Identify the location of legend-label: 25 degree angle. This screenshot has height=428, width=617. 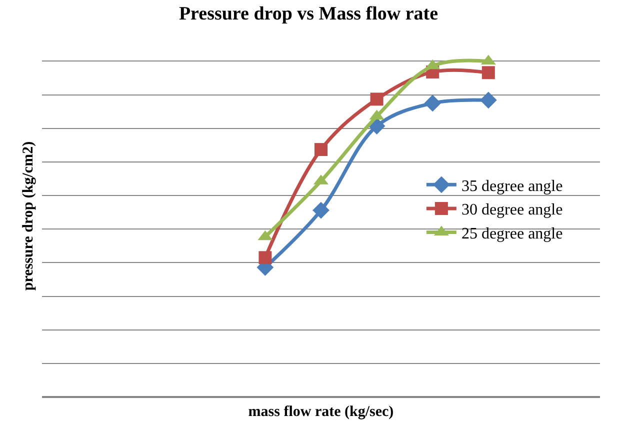
(512, 234).